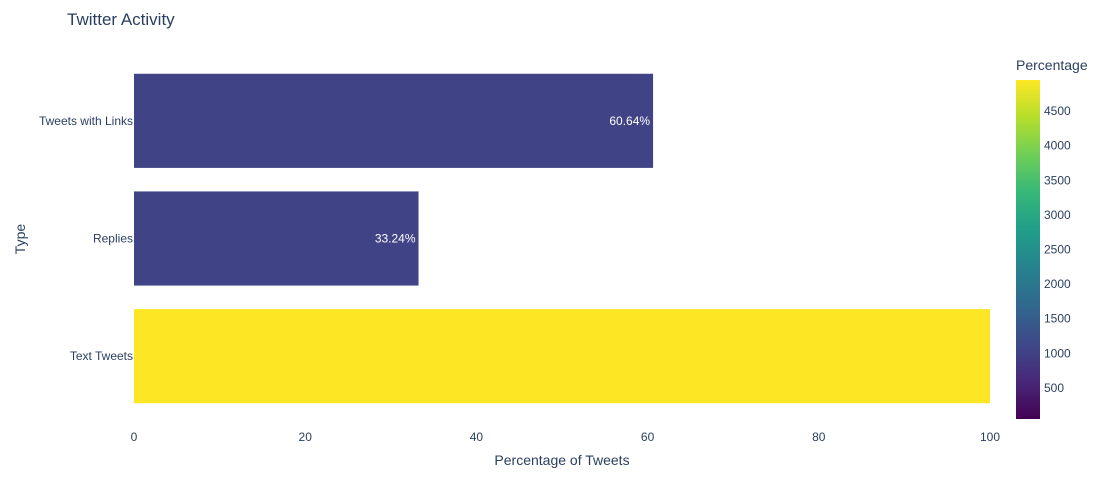 The image size is (1105, 483). I want to click on y-axis-title: Type, so click(20, 239).